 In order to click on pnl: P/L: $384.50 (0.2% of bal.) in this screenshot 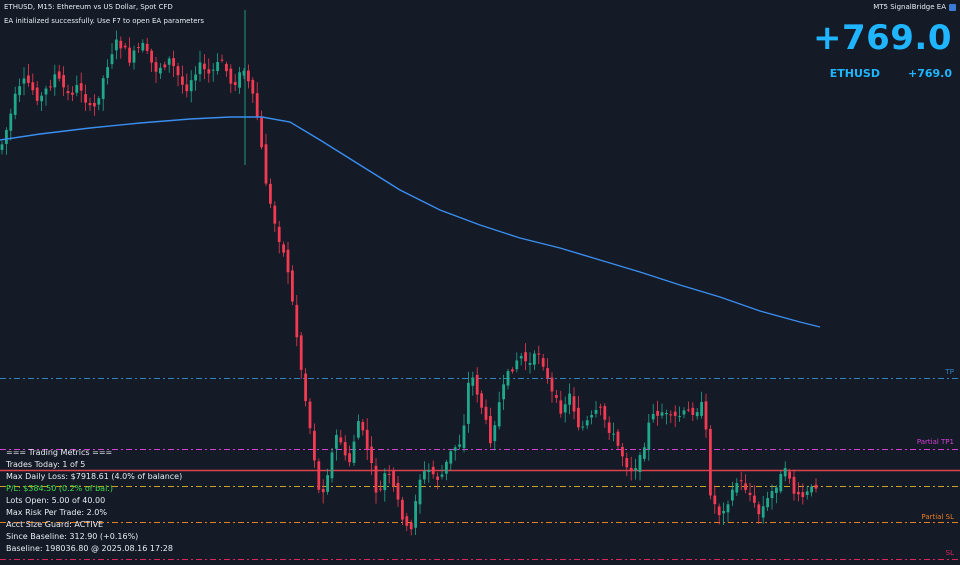, I will do `click(59, 488)`.